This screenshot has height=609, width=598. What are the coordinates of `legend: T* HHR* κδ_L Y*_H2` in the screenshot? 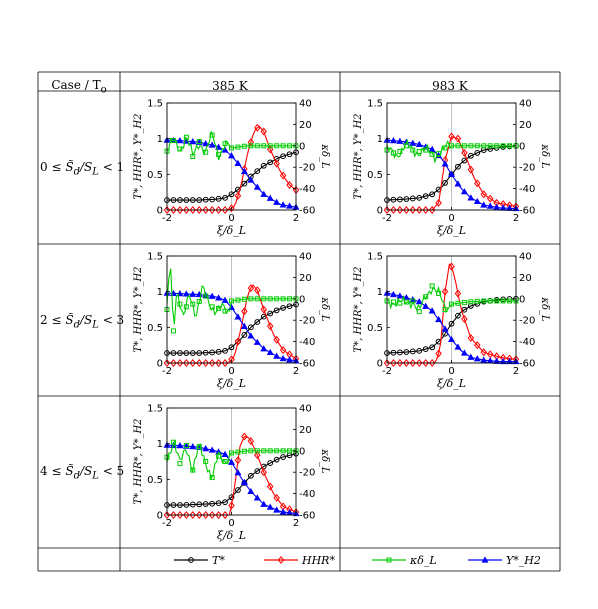 It's located at (357, 560).